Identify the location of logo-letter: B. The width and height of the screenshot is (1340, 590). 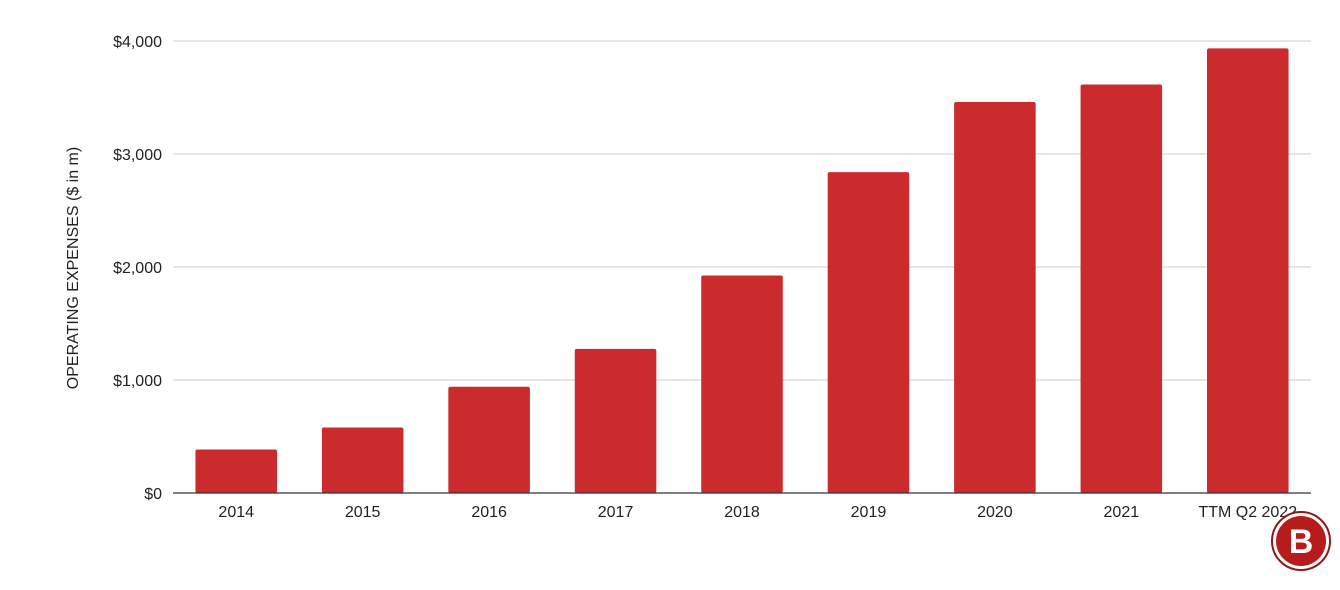
(1301, 542).